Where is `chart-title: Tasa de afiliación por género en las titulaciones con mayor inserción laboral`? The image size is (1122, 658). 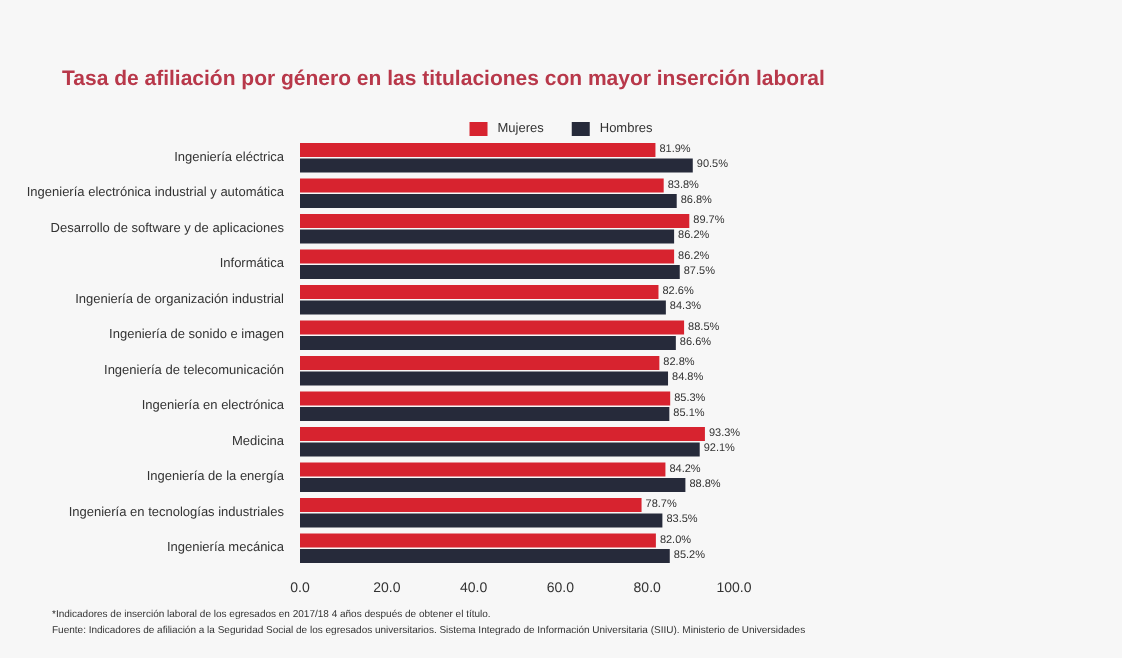 chart-title: Tasa de afiliación por género en las titulaciones con mayor inserción laboral is located at coordinates (443, 79).